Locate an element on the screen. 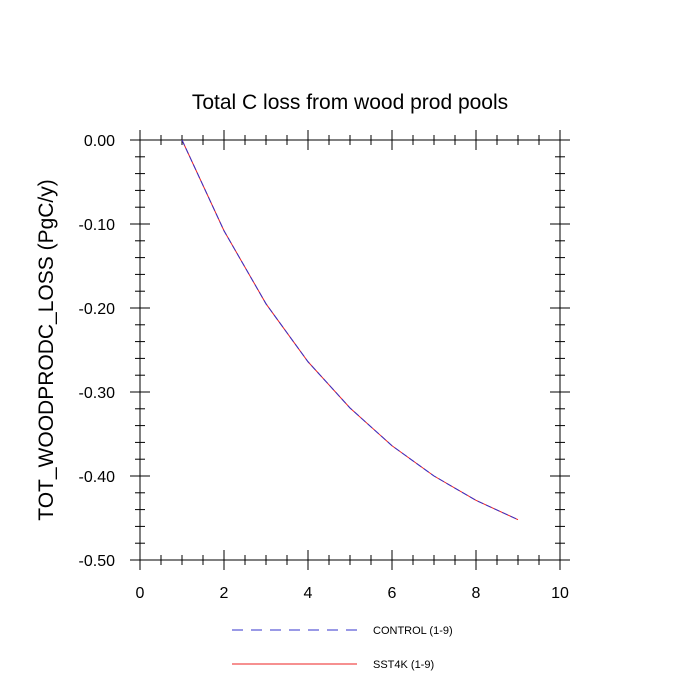 The height and width of the screenshot is (700, 700). x-tick-label: 0 is located at coordinates (140, 593).